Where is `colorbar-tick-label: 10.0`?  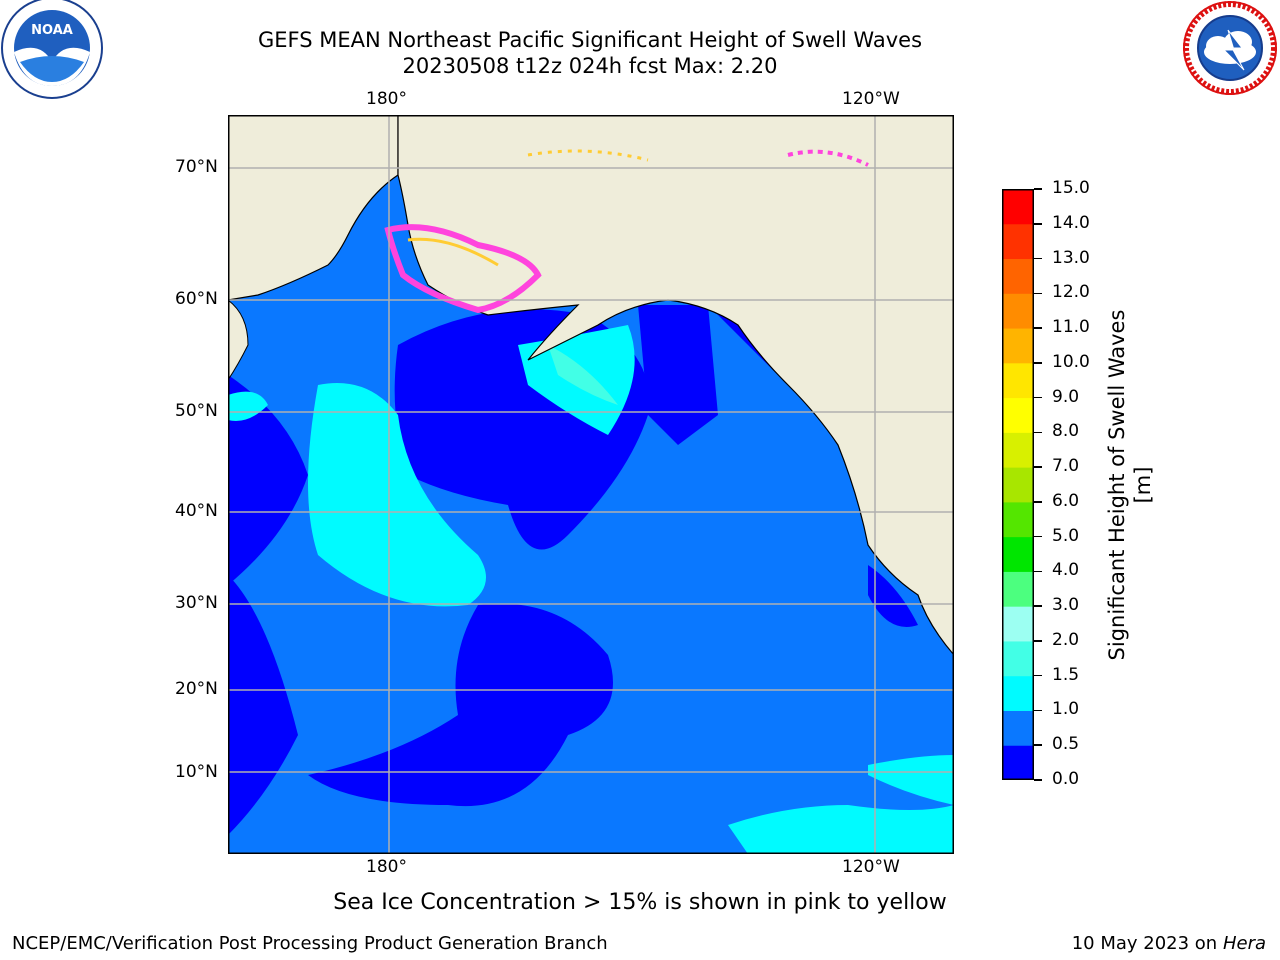 colorbar-tick-label: 10.0 is located at coordinates (1071, 361).